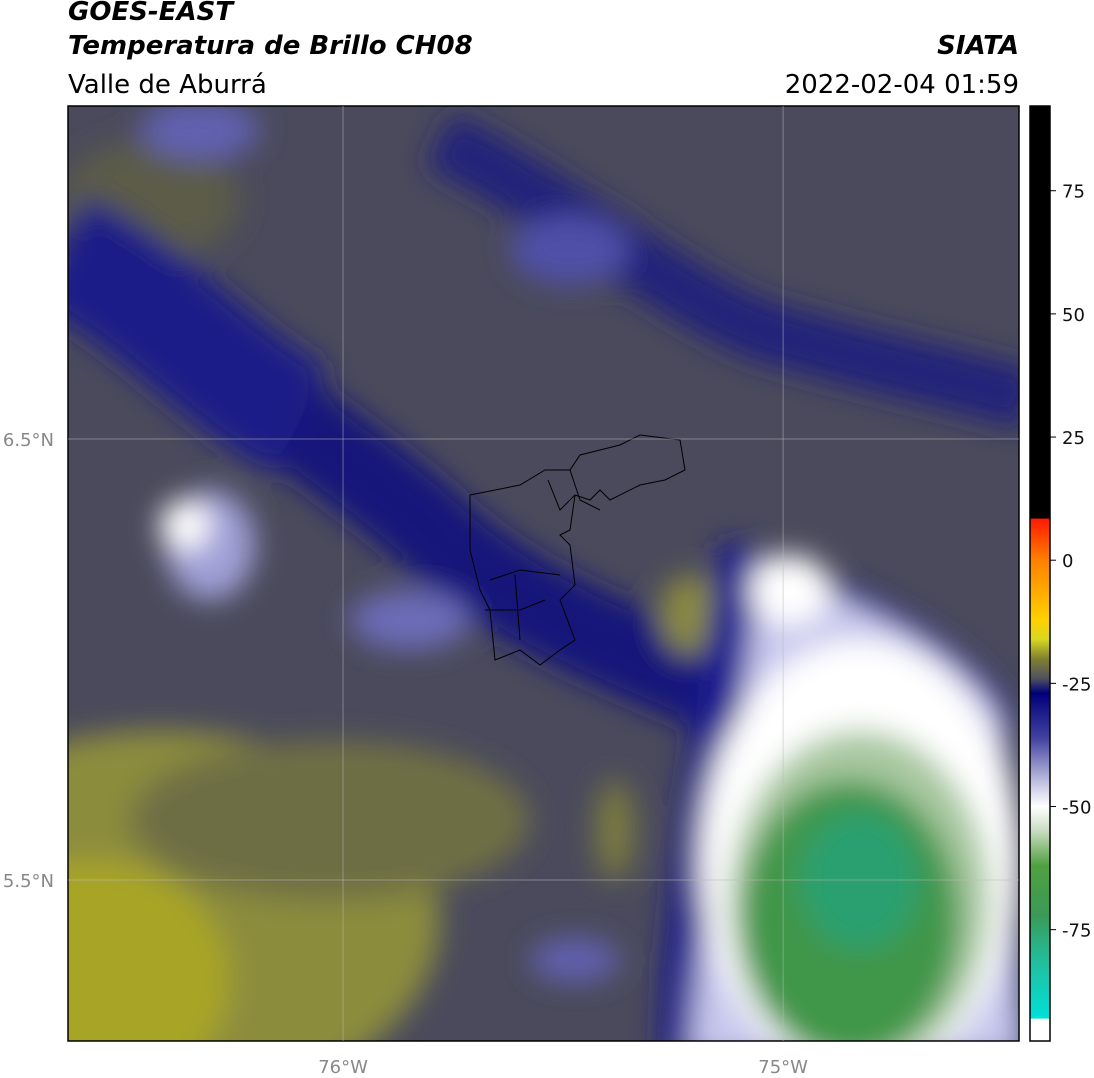 The image size is (1094, 1078). Describe the element at coordinates (167, 85) in the screenshot. I see `region: Valle de Aburrá` at that location.